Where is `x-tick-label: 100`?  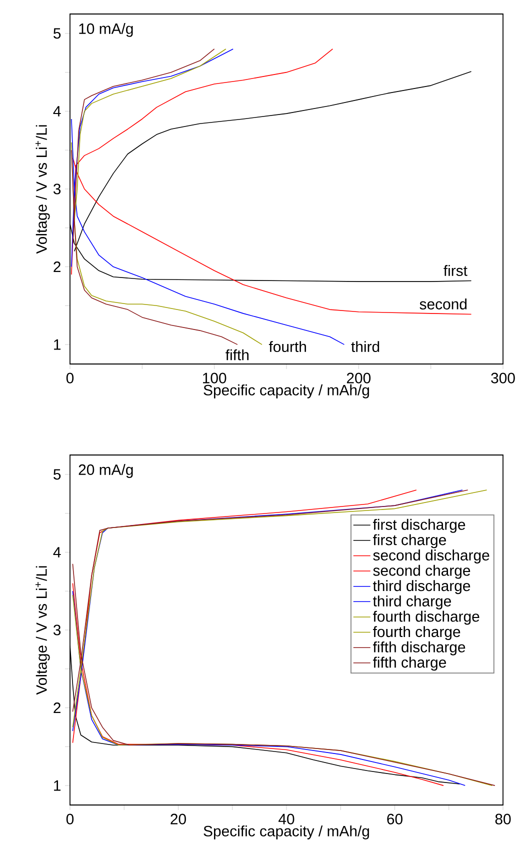
x-tick-label: 100 is located at coordinates (214, 378).